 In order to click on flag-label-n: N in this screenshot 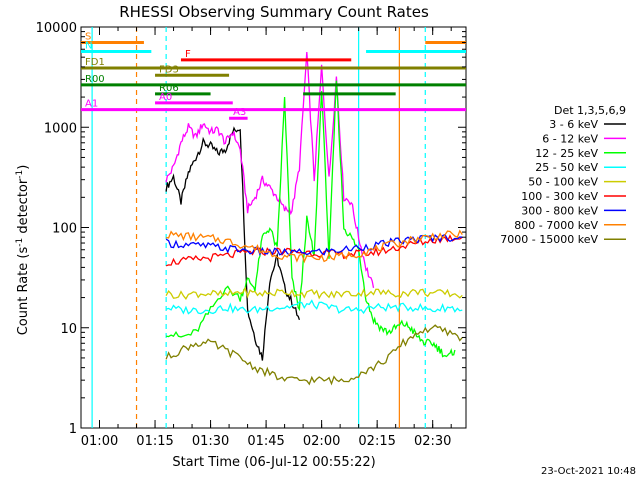, I will do `click(88, 45)`.